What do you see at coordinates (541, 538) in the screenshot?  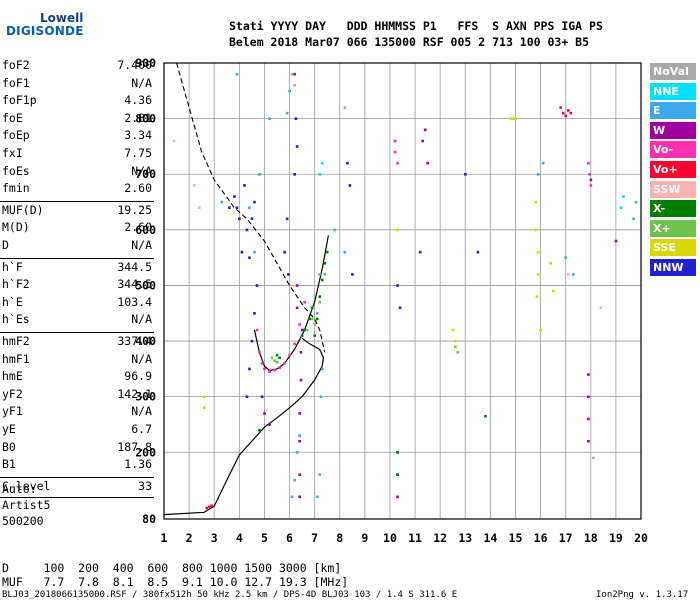 I see `x-tick-label: 16` at bounding box center [541, 538].